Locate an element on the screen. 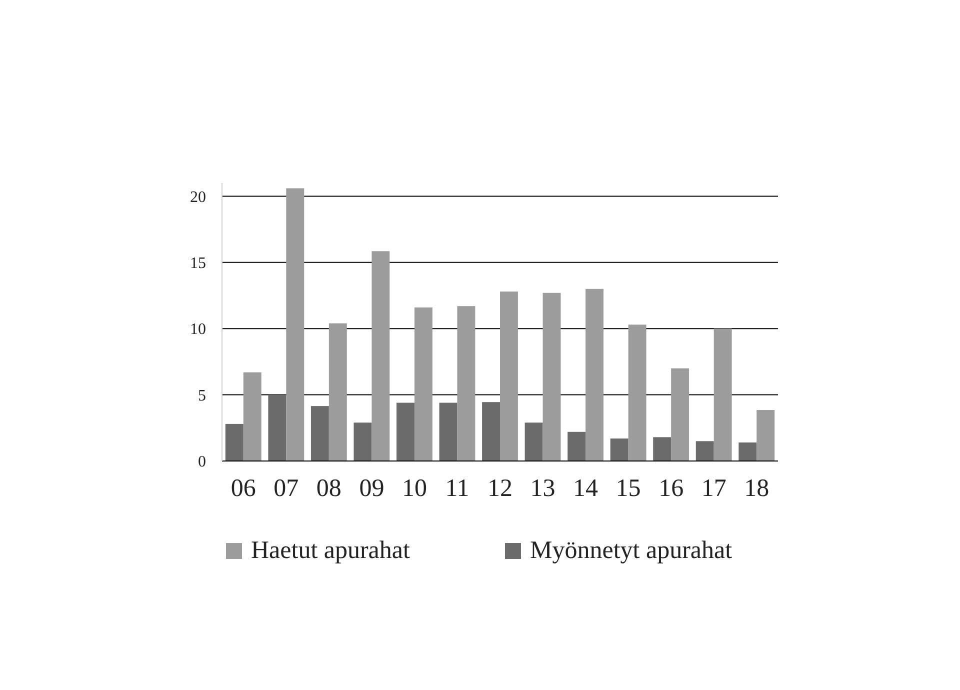 The height and width of the screenshot is (690, 960). x-tick-label: 11 is located at coordinates (457, 488).